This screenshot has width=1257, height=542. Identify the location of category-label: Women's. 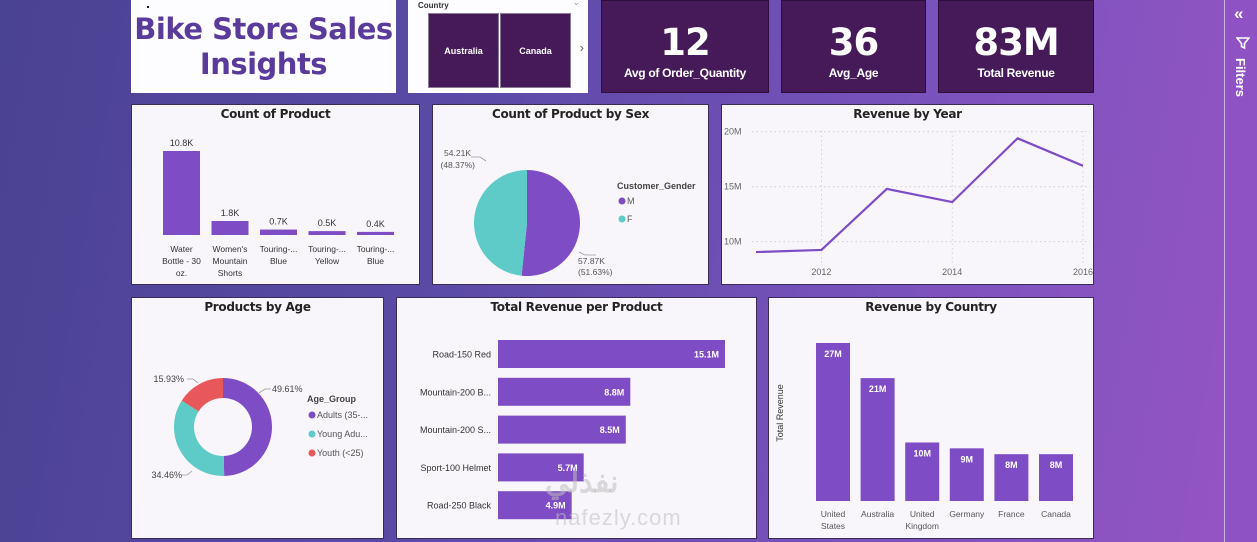
(229, 249).